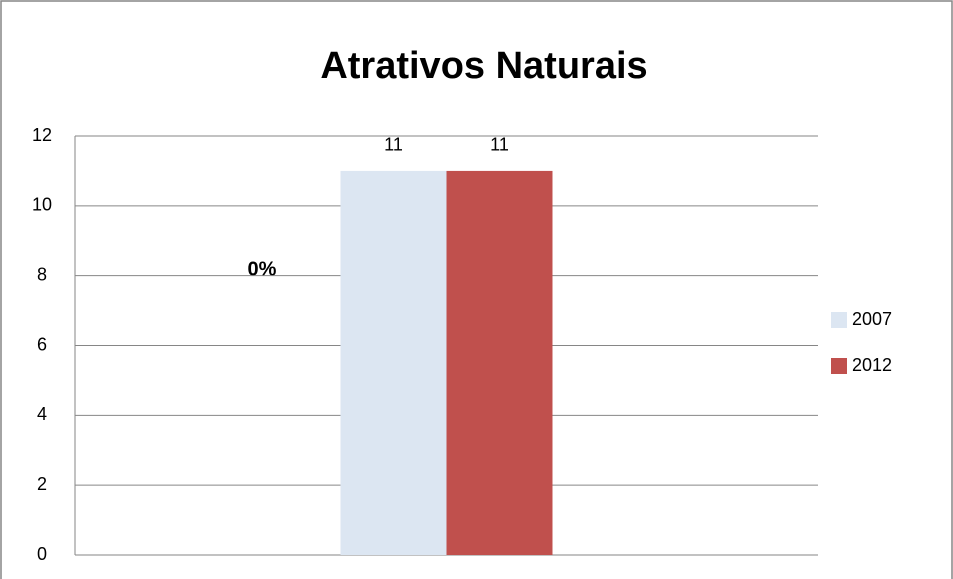  What do you see at coordinates (42, 344) in the screenshot?
I see `y-tick-label: 6` at bounding box center [42, 344].